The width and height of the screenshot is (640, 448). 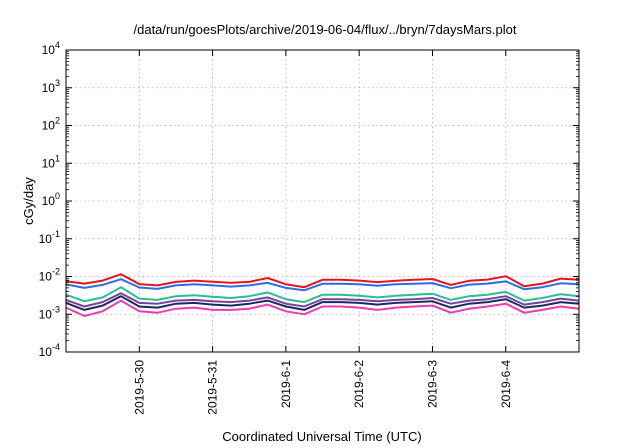 I want to click on x-tick-label: 2019-5-31, so click(x=213, y=387).